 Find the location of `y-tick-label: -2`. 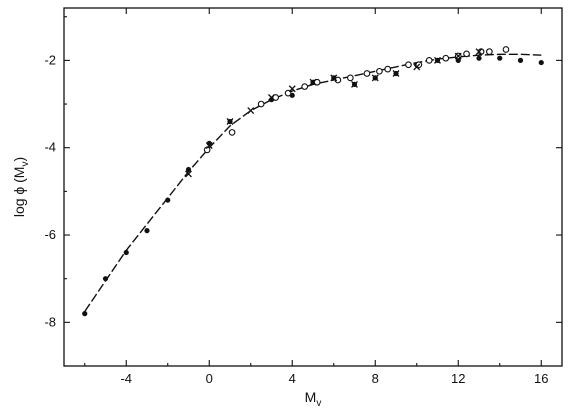

y-tick-label: -2 is located at coordinates (50, 59).